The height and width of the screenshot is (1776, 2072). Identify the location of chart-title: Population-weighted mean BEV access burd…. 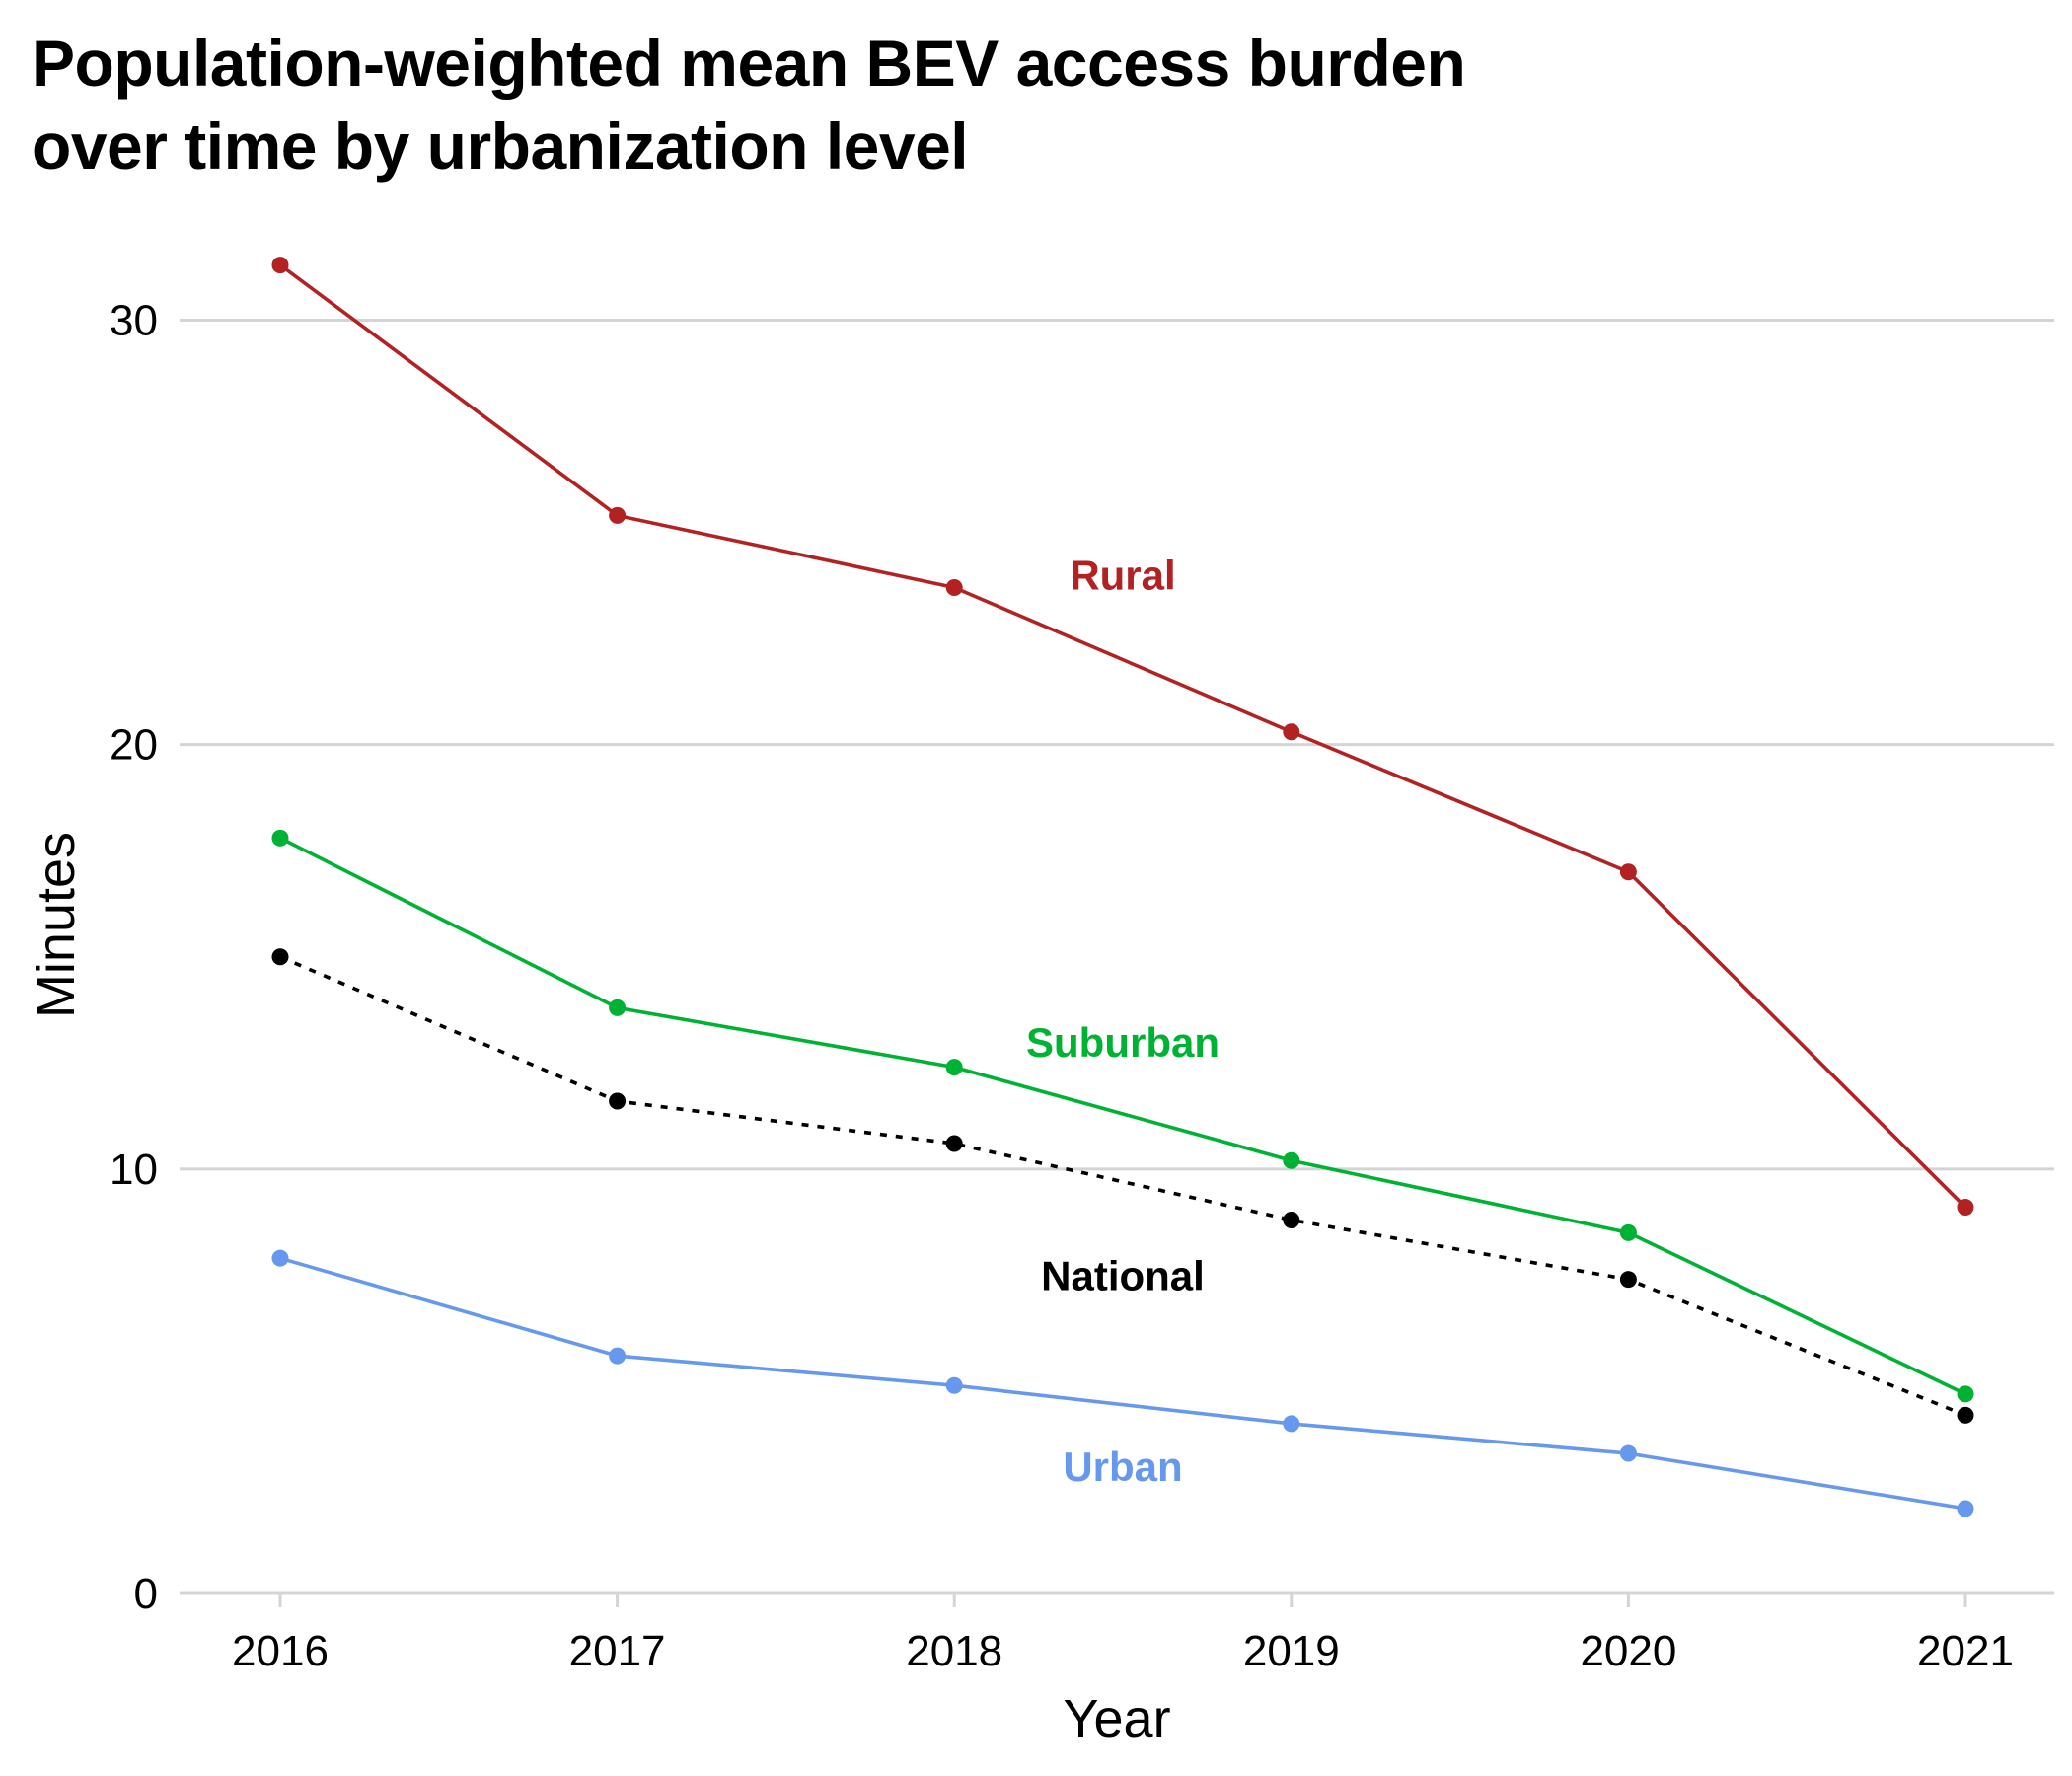
(920, 105).